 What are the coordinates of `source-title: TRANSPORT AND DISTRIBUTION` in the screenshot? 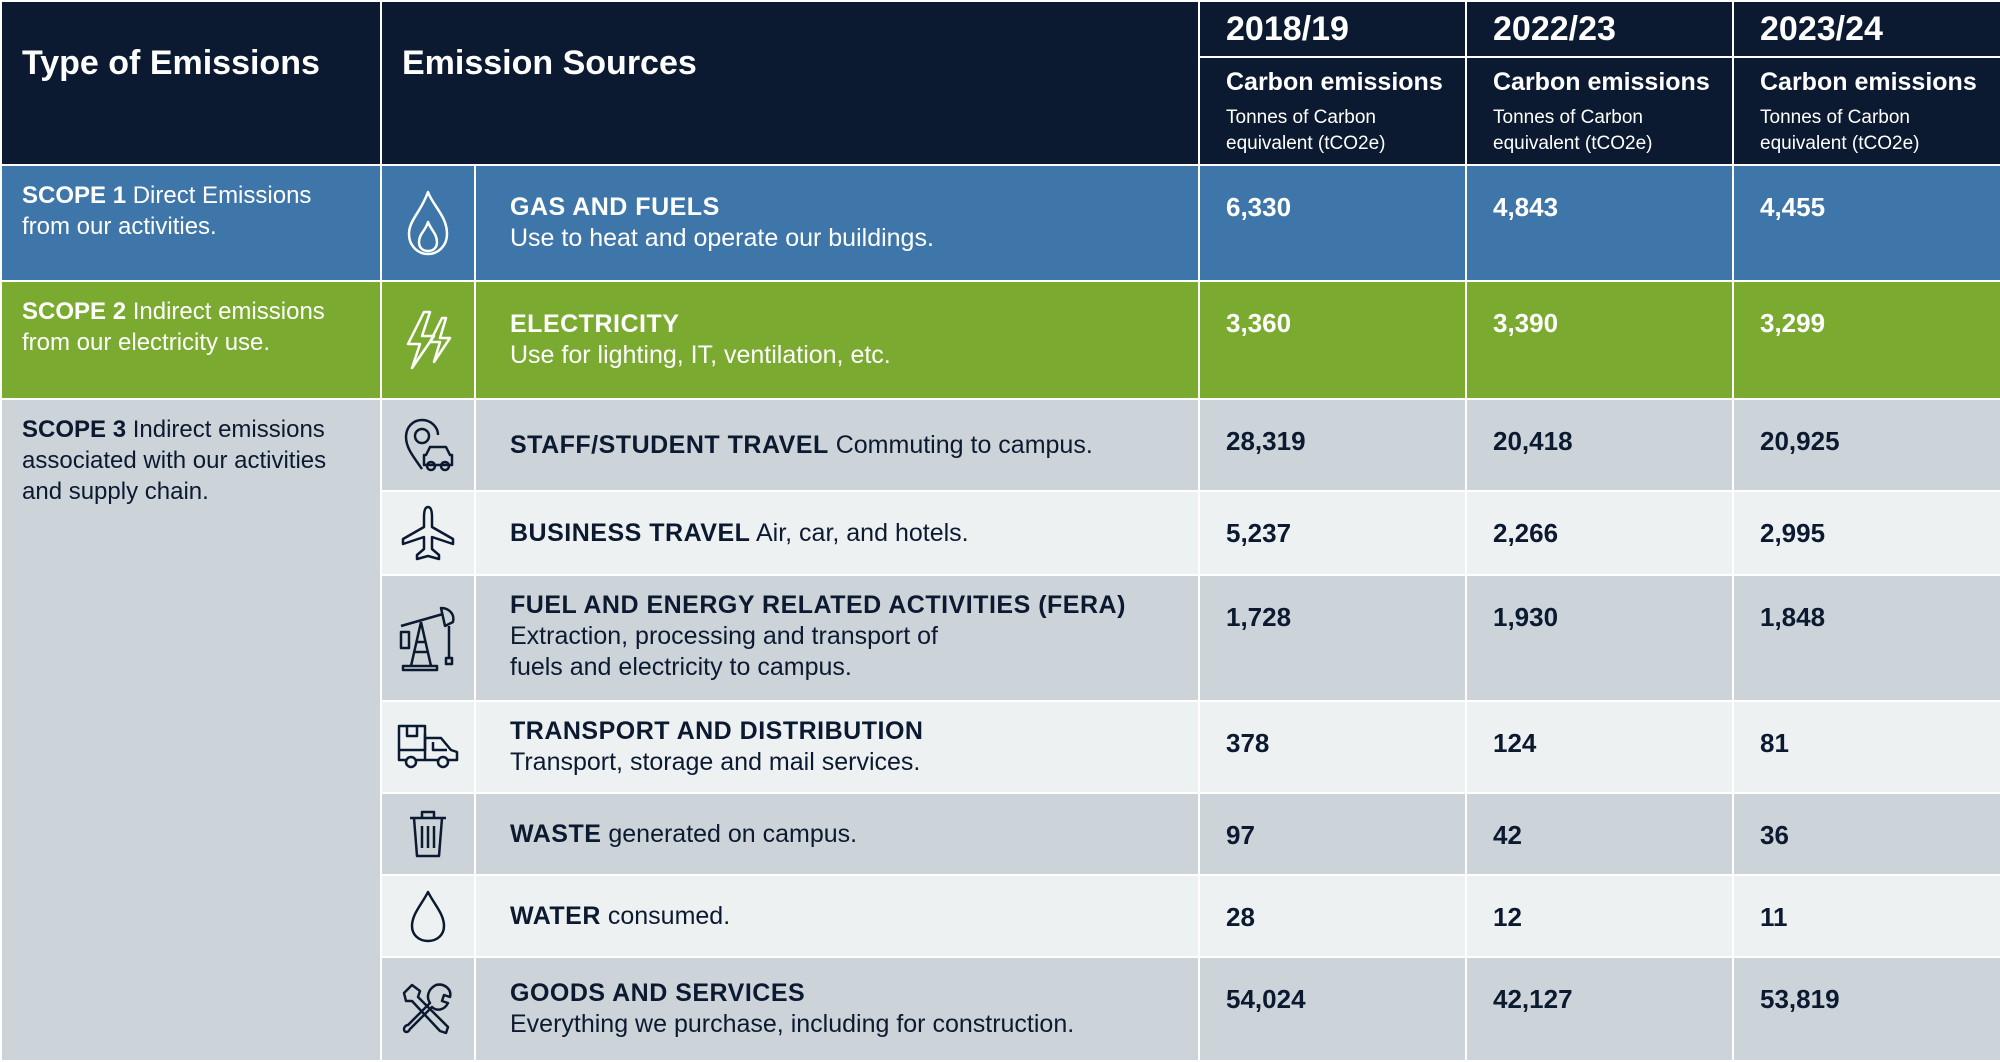 It's located at (717, 731).